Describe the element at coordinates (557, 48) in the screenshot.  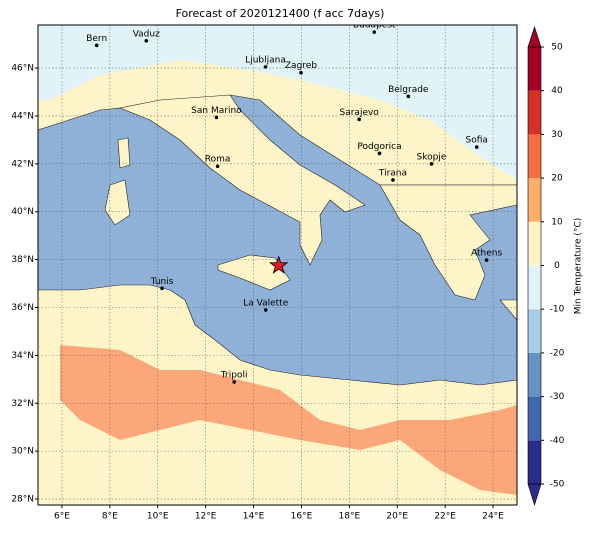
I see `colorbar-tick-label: 50` at that location.